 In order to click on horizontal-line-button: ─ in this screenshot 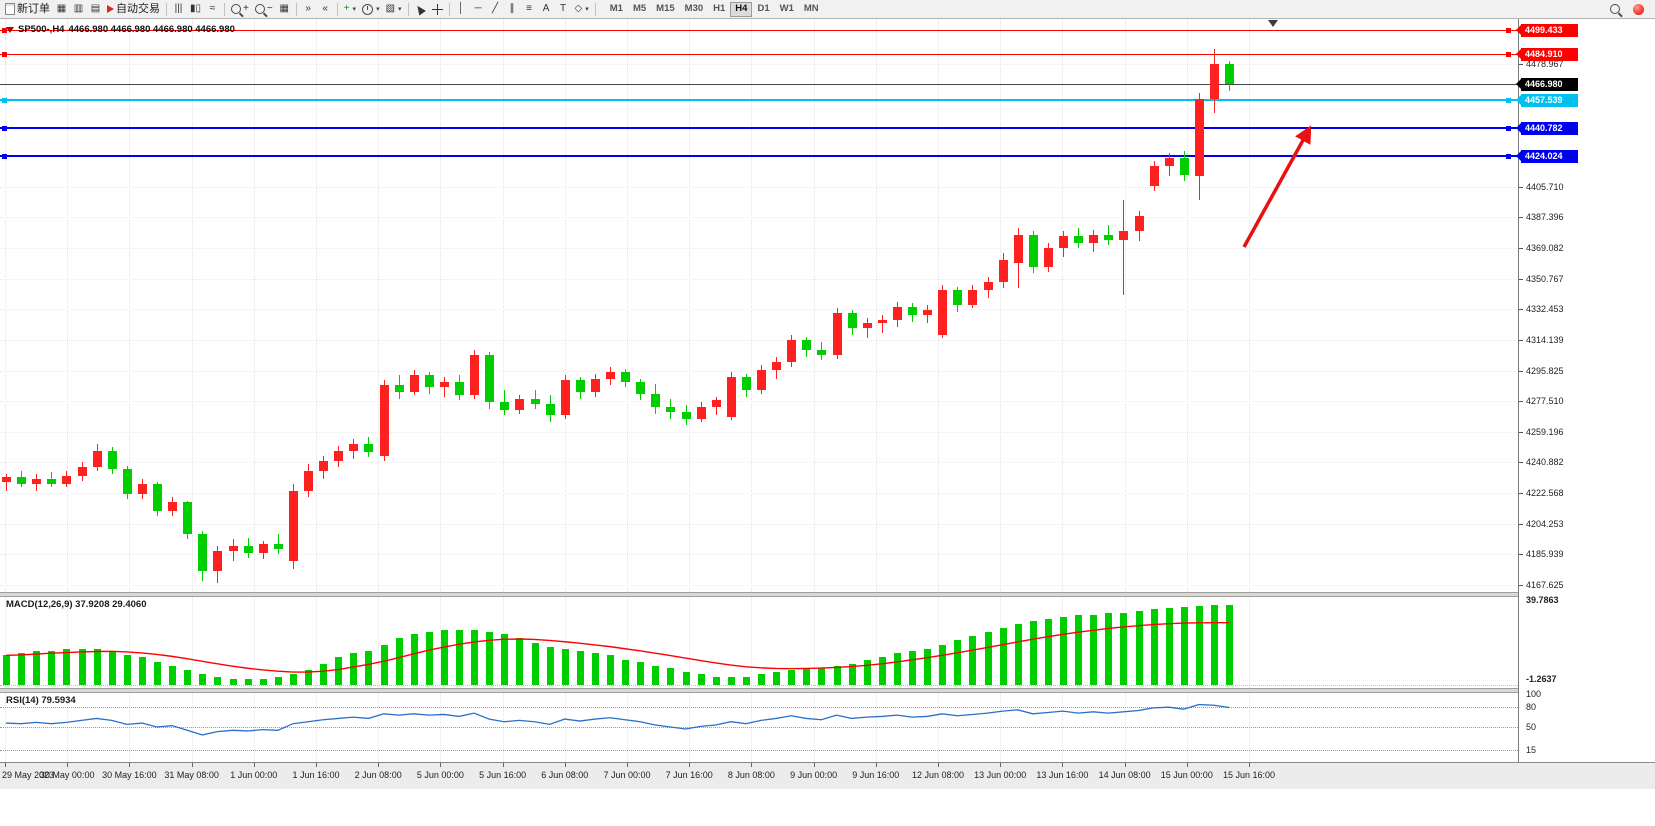, I will do `click(478, 9)`.